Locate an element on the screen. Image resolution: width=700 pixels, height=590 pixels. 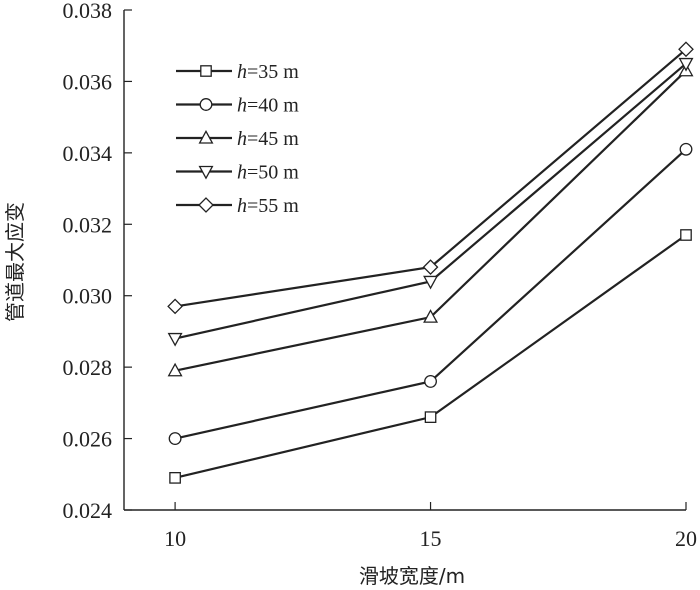
legend-label: h=40 m is located at coordinates (268, 106).